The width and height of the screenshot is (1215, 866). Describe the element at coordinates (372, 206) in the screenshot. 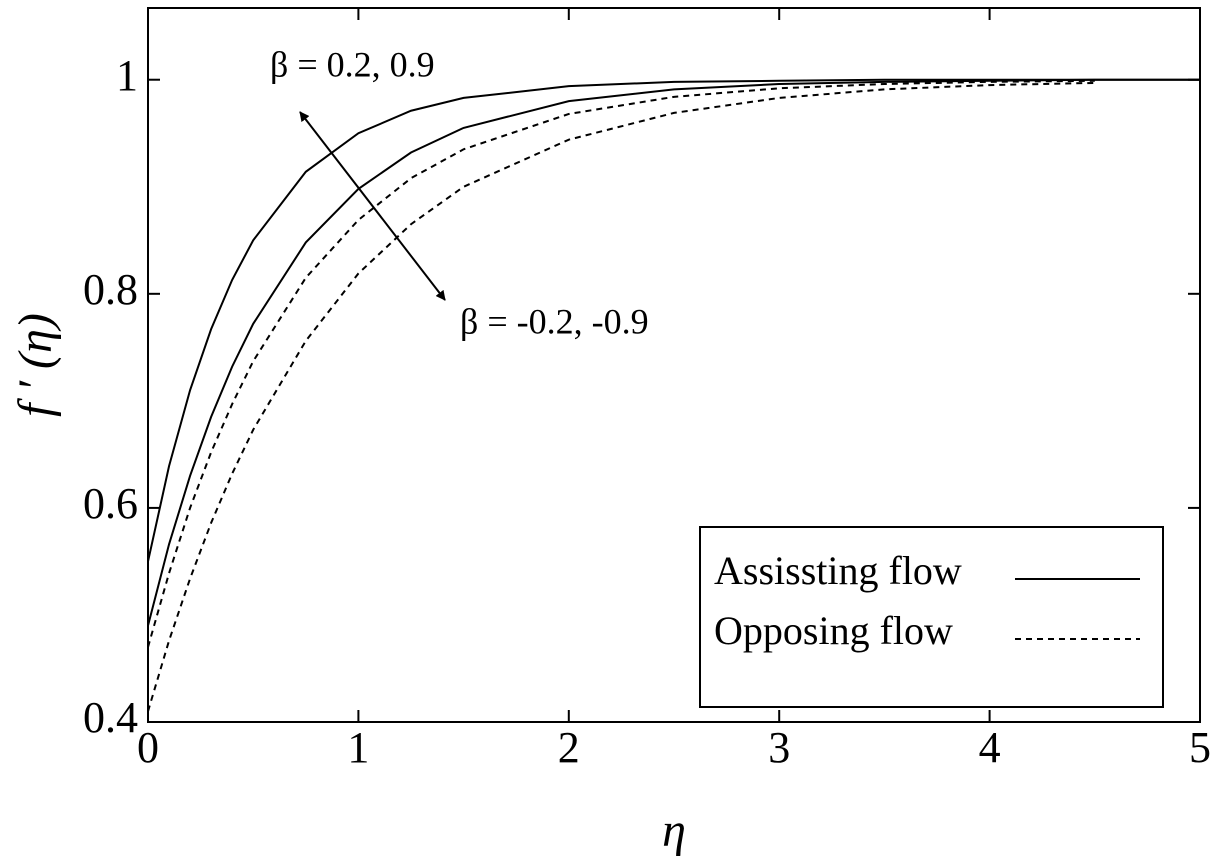

I see `arrow` at that location.